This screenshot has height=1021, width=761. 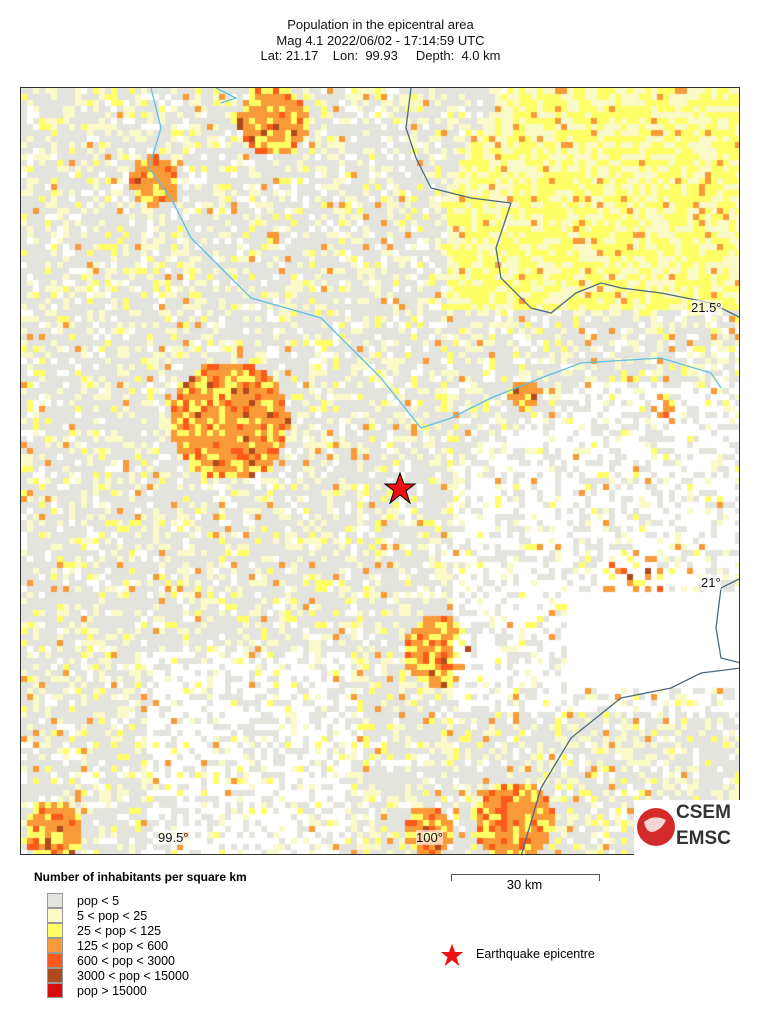 I want to click on csem-emsc-logo: CSEM EMSC, so click(x=687, y=827).